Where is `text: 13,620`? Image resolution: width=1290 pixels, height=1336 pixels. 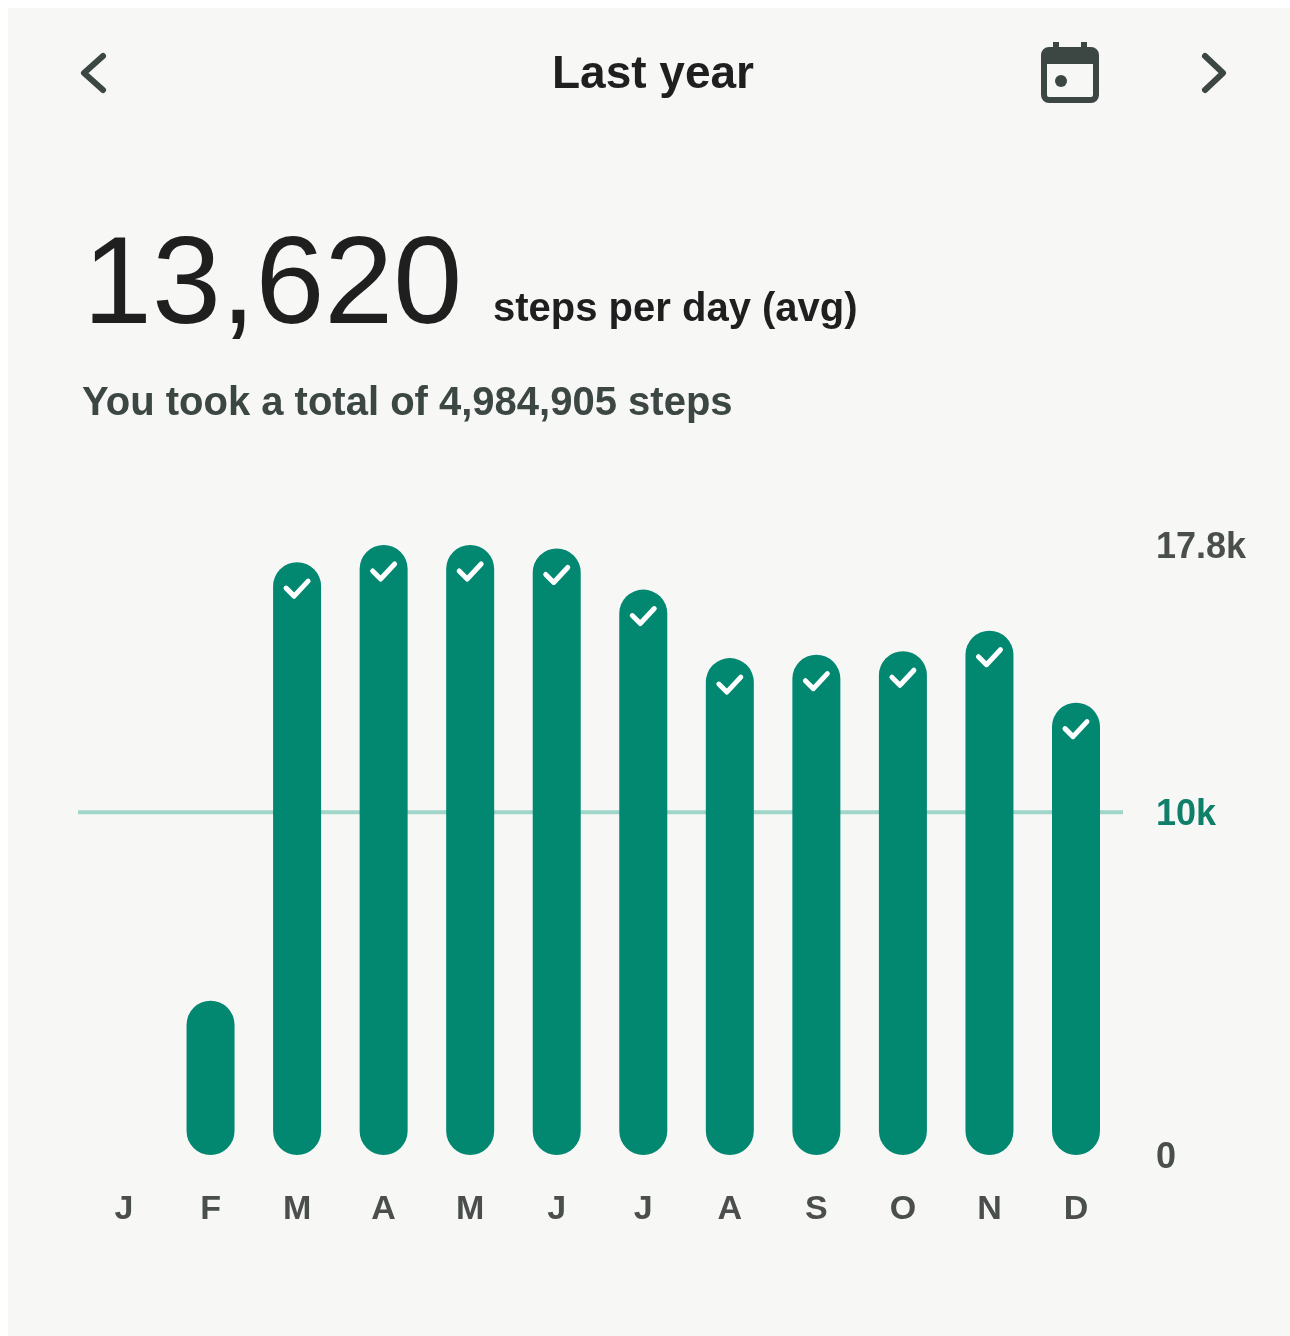 text: 13,620 is located at coordinates (273, 280).